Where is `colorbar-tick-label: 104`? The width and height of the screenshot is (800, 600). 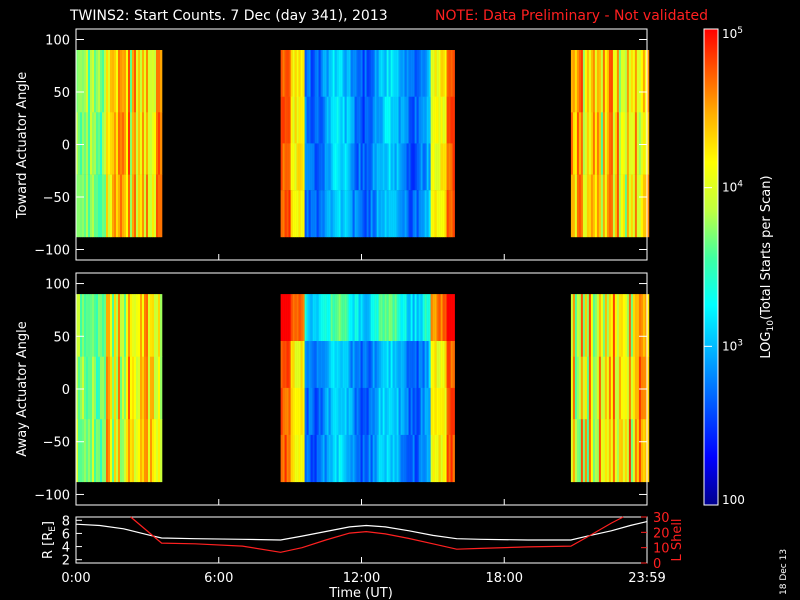 colorbar-tick-label: 104 is located at coordinates (732, 187).